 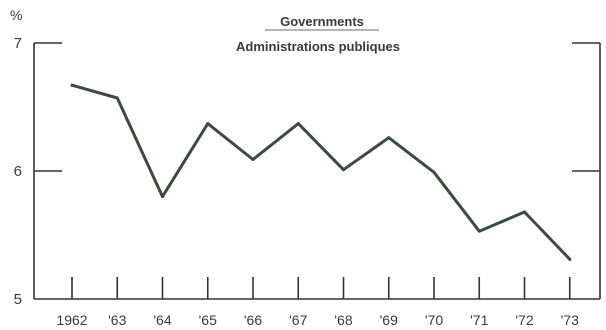 What do you see at coordinates (16, 15) in the screenshot?
I see `y-axis-unit-label: %` at bounding box center [16, 15].